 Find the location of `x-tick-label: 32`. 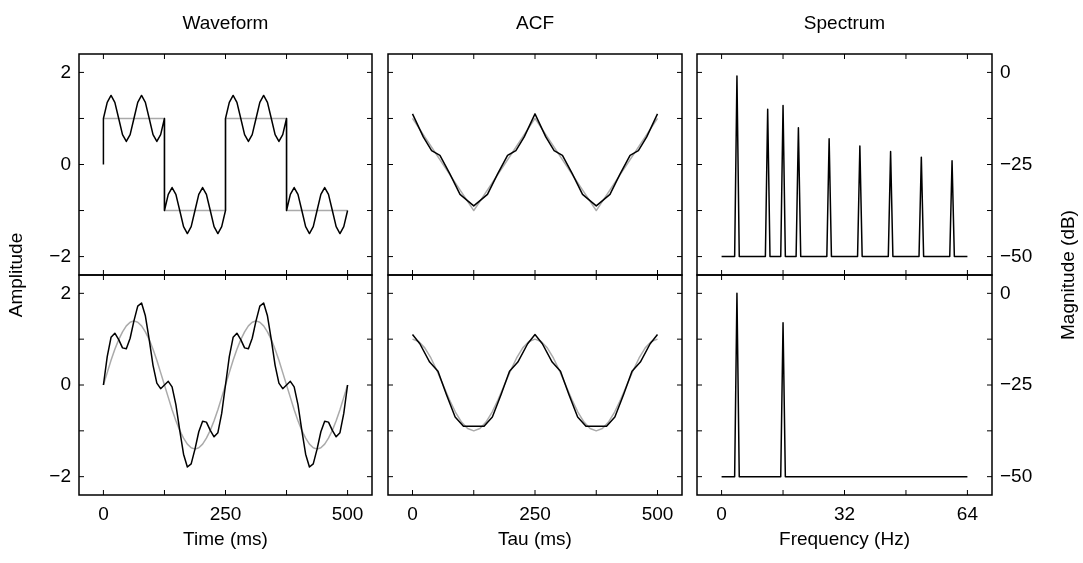

x-tick-label: 32 is located at coordinates (844, 513).